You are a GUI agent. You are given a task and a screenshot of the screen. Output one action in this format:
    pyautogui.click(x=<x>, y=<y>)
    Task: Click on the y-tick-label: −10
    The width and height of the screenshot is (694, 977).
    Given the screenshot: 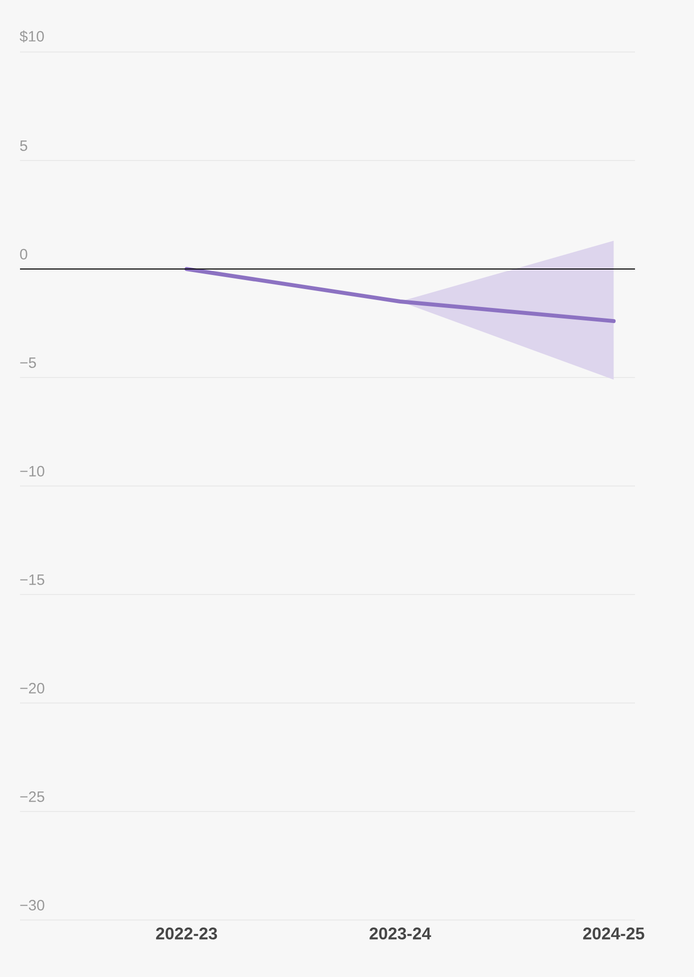 What is the action you would take?
    pyautogui.click(x=32, y=471)
    